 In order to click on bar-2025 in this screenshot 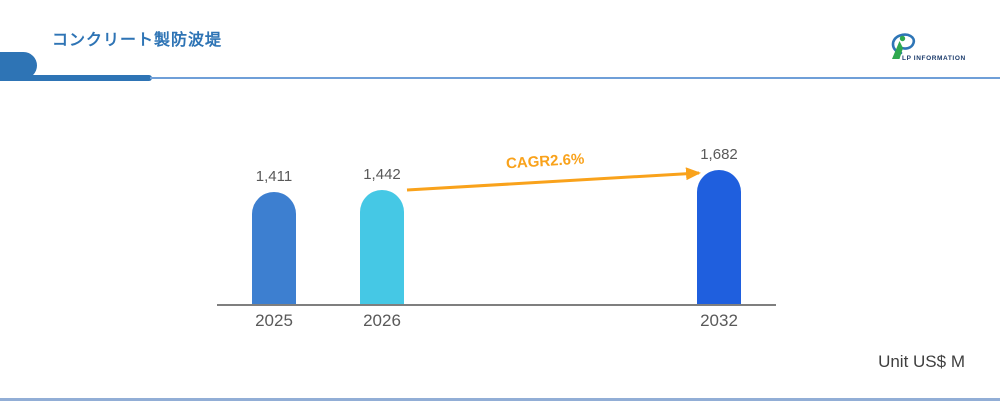, I will do `click(274, 248)`.